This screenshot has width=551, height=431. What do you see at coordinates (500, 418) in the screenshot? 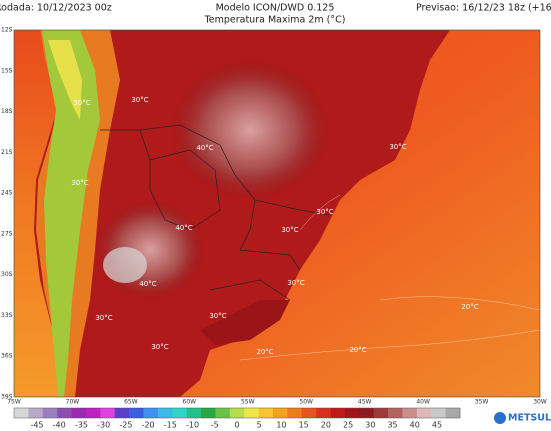
I see `logo-icon` at bounding box center [500, 418].